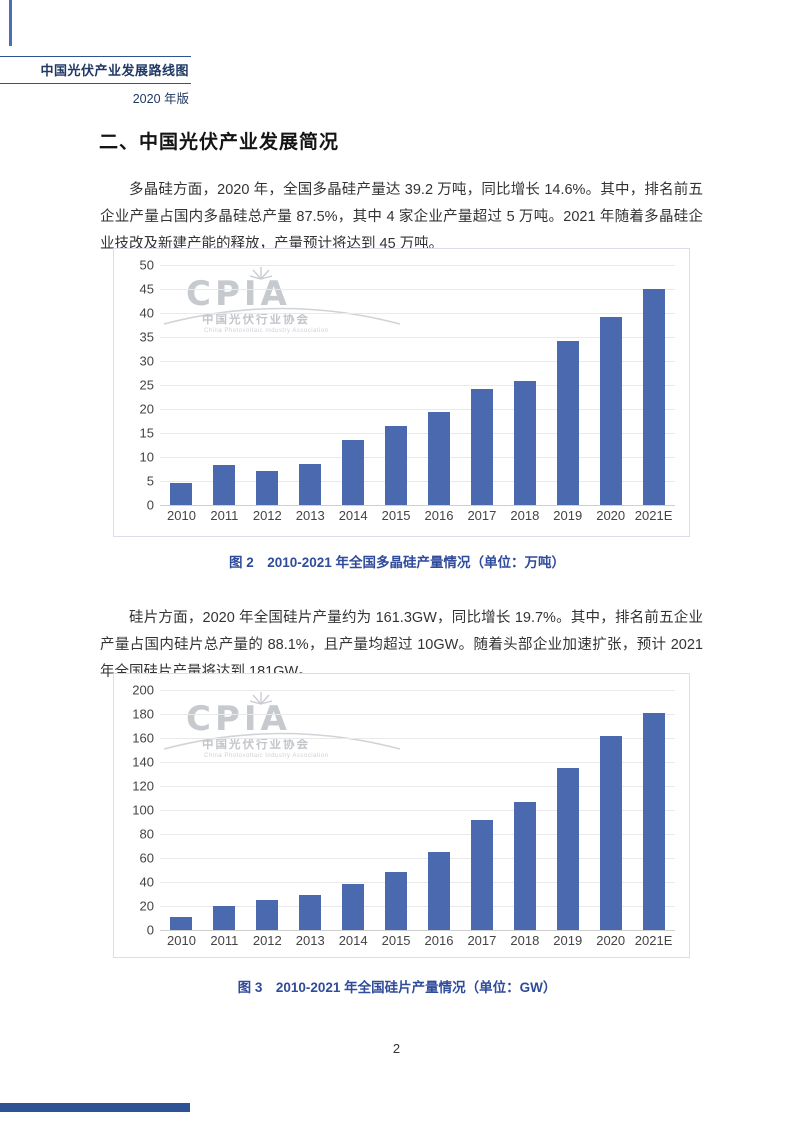 The height and width of the screenshot is (1122, 793). I want to click on y-axis-tick-label: 100, so click(143, 810).